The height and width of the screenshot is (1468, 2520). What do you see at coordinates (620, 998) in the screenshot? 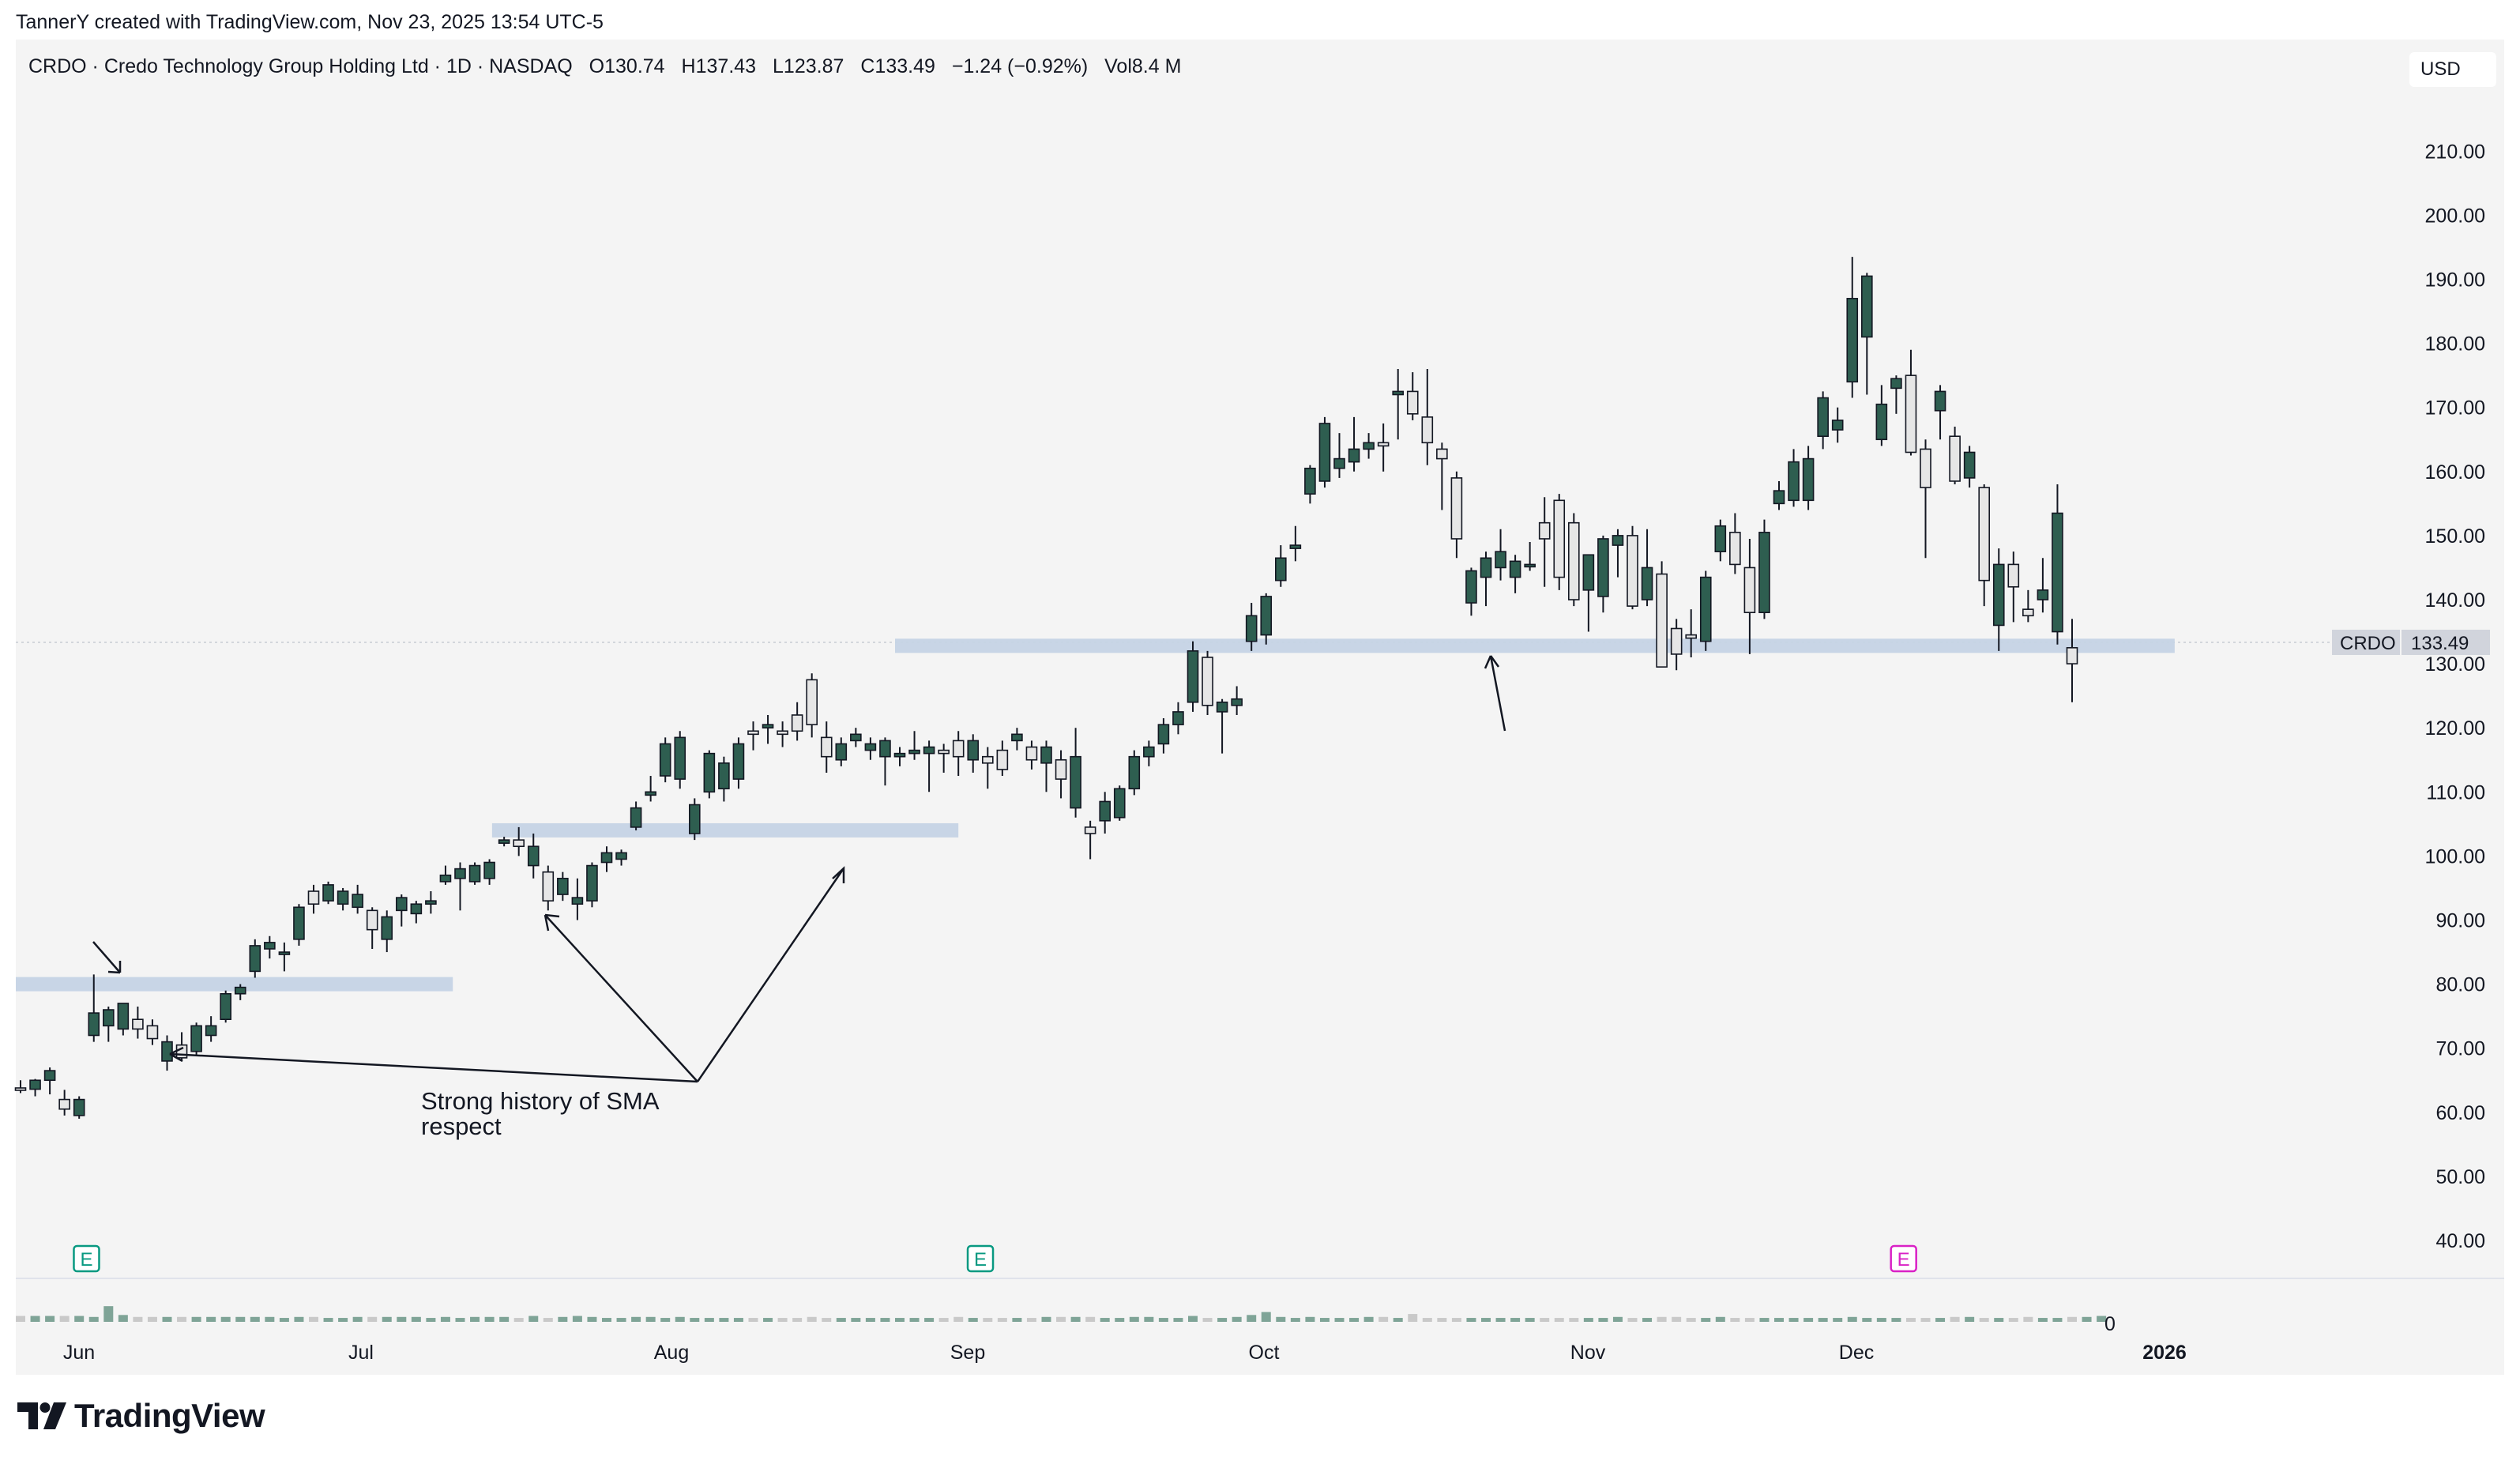
I see `annotation-arrow-left-up` at bounding box center [620, 998].